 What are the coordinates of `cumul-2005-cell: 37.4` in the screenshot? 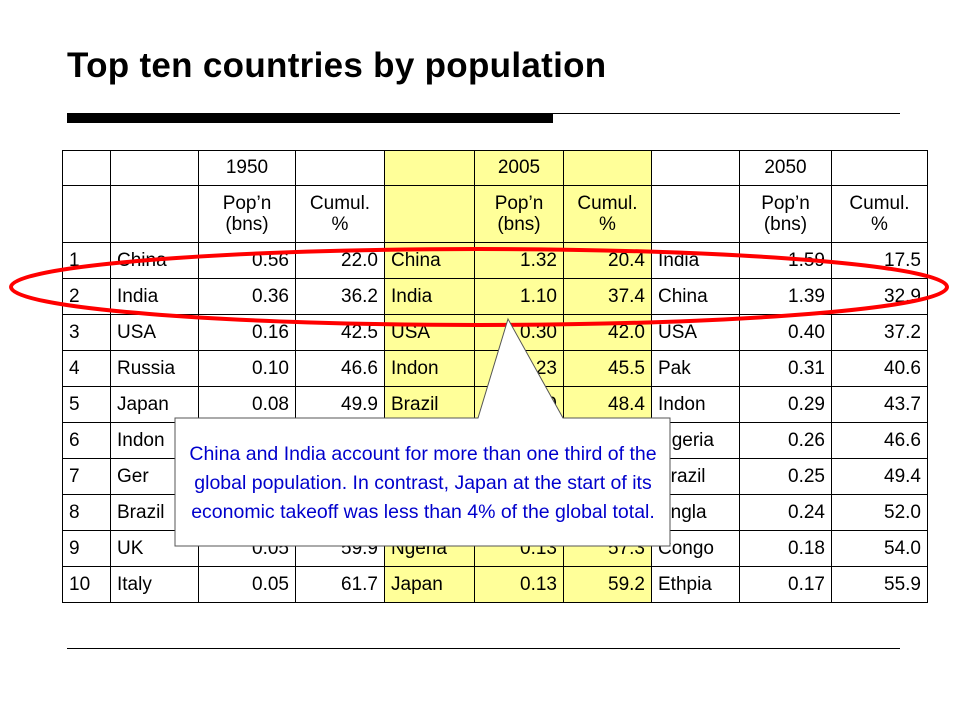 It's located at (607, 296).